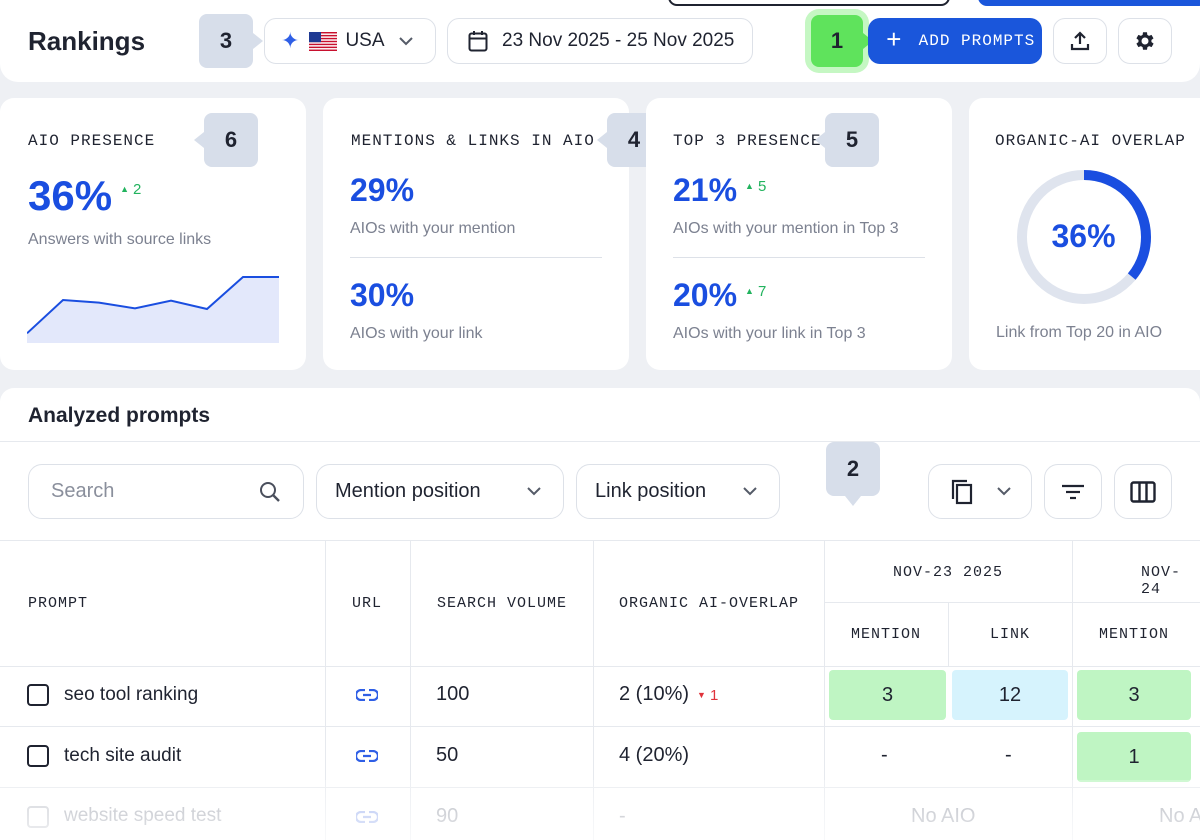  What do you see at coordinates (884, 755) in the screenshot?
I see `mention-score: -` at bounding box center [884, 755].